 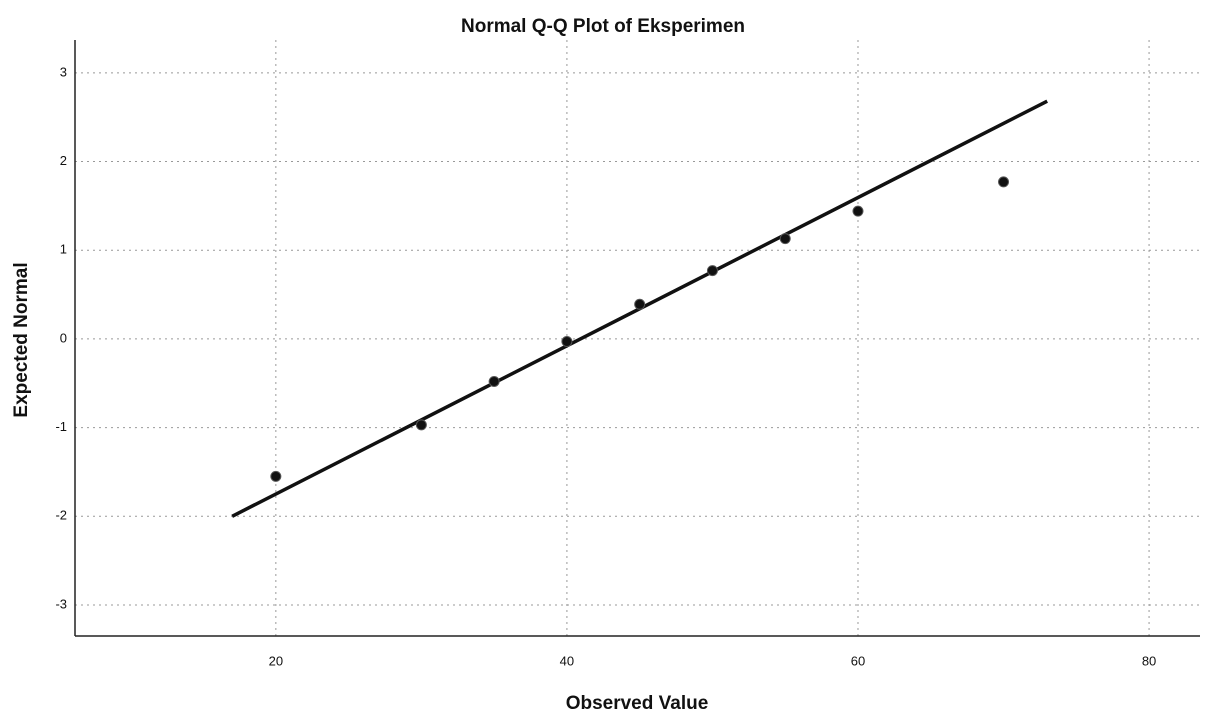 What do you see at coordinates (858, 660) in the screenshot?
I see `x-tick-label: 60` at bounding box center [858, 660].